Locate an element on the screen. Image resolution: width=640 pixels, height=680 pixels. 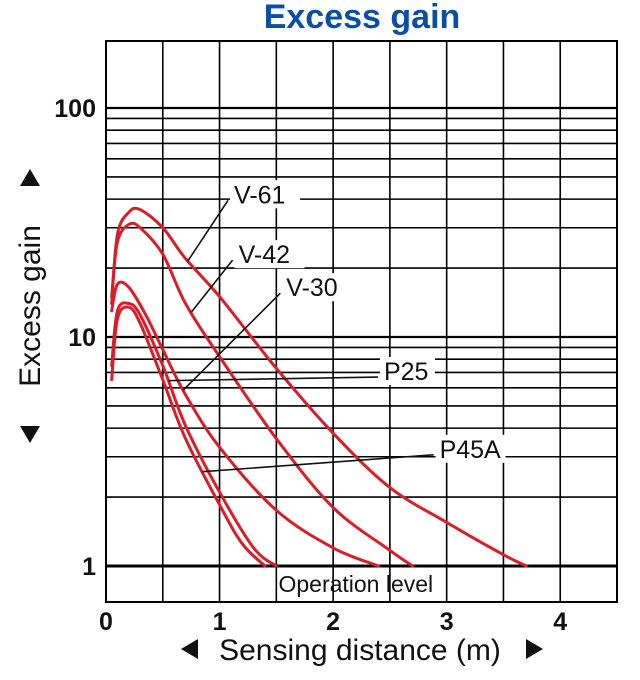
callout-bg-p45a is located at coordinates (470, 448).